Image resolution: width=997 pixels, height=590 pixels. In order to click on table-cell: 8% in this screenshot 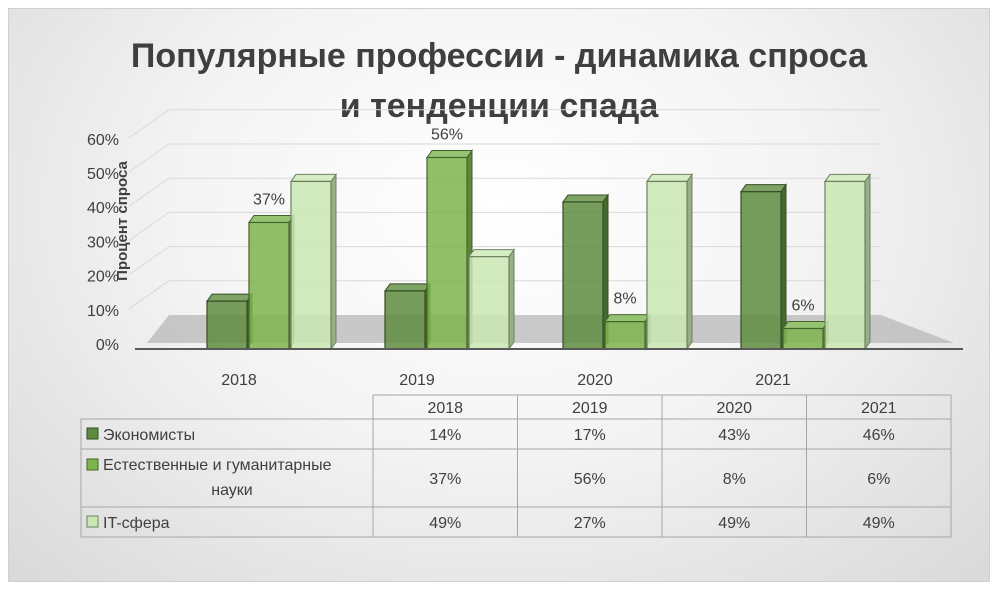, I will do `click(734, 479)`.